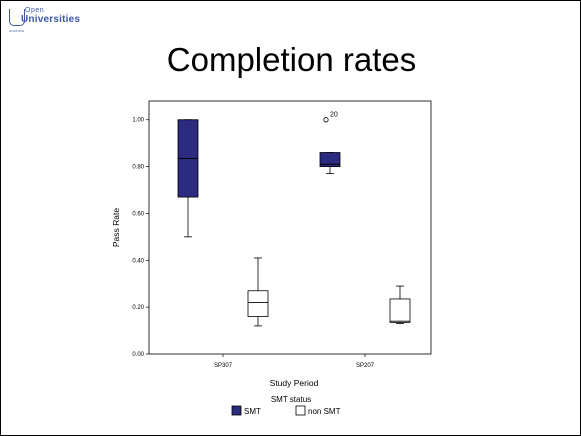 The height and width of the screenshot is (436, 581). What do you see at coordinates (334, 115) in the screenshot?
I see `outlier-label: 20` at bounding box center [334, 115].